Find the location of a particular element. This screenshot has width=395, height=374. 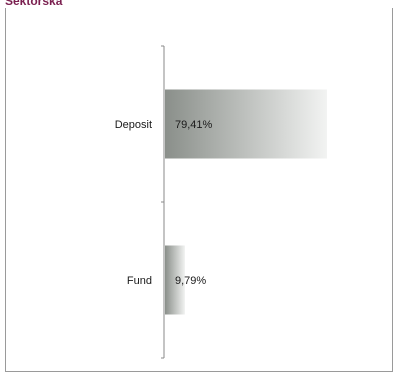

category-label-fund: Fund is located at coordinates (139, 281).